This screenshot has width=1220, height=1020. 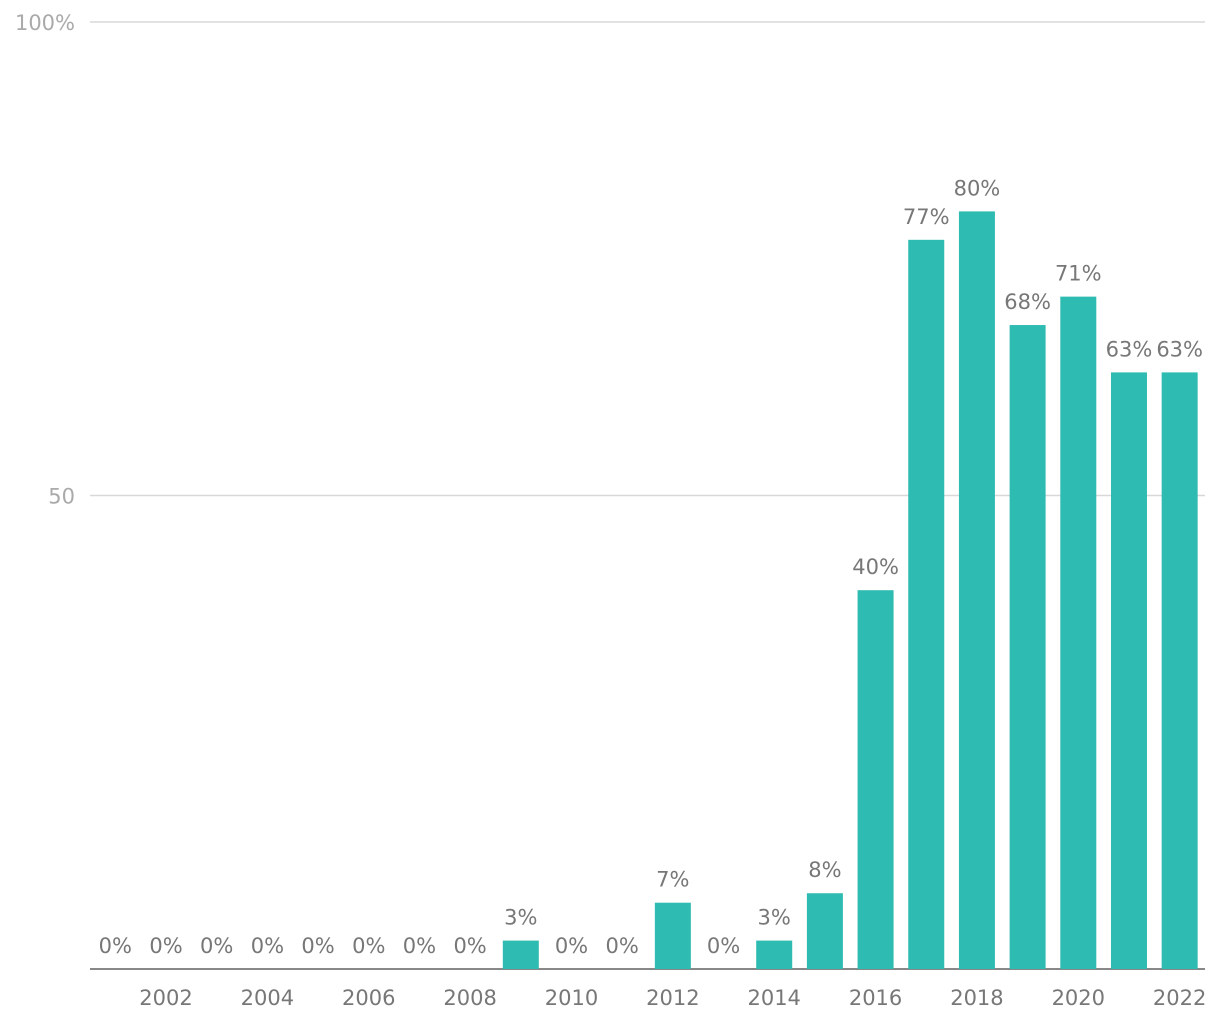 I want to click on x-tick-label: 2010, so click(x=571, y=998).